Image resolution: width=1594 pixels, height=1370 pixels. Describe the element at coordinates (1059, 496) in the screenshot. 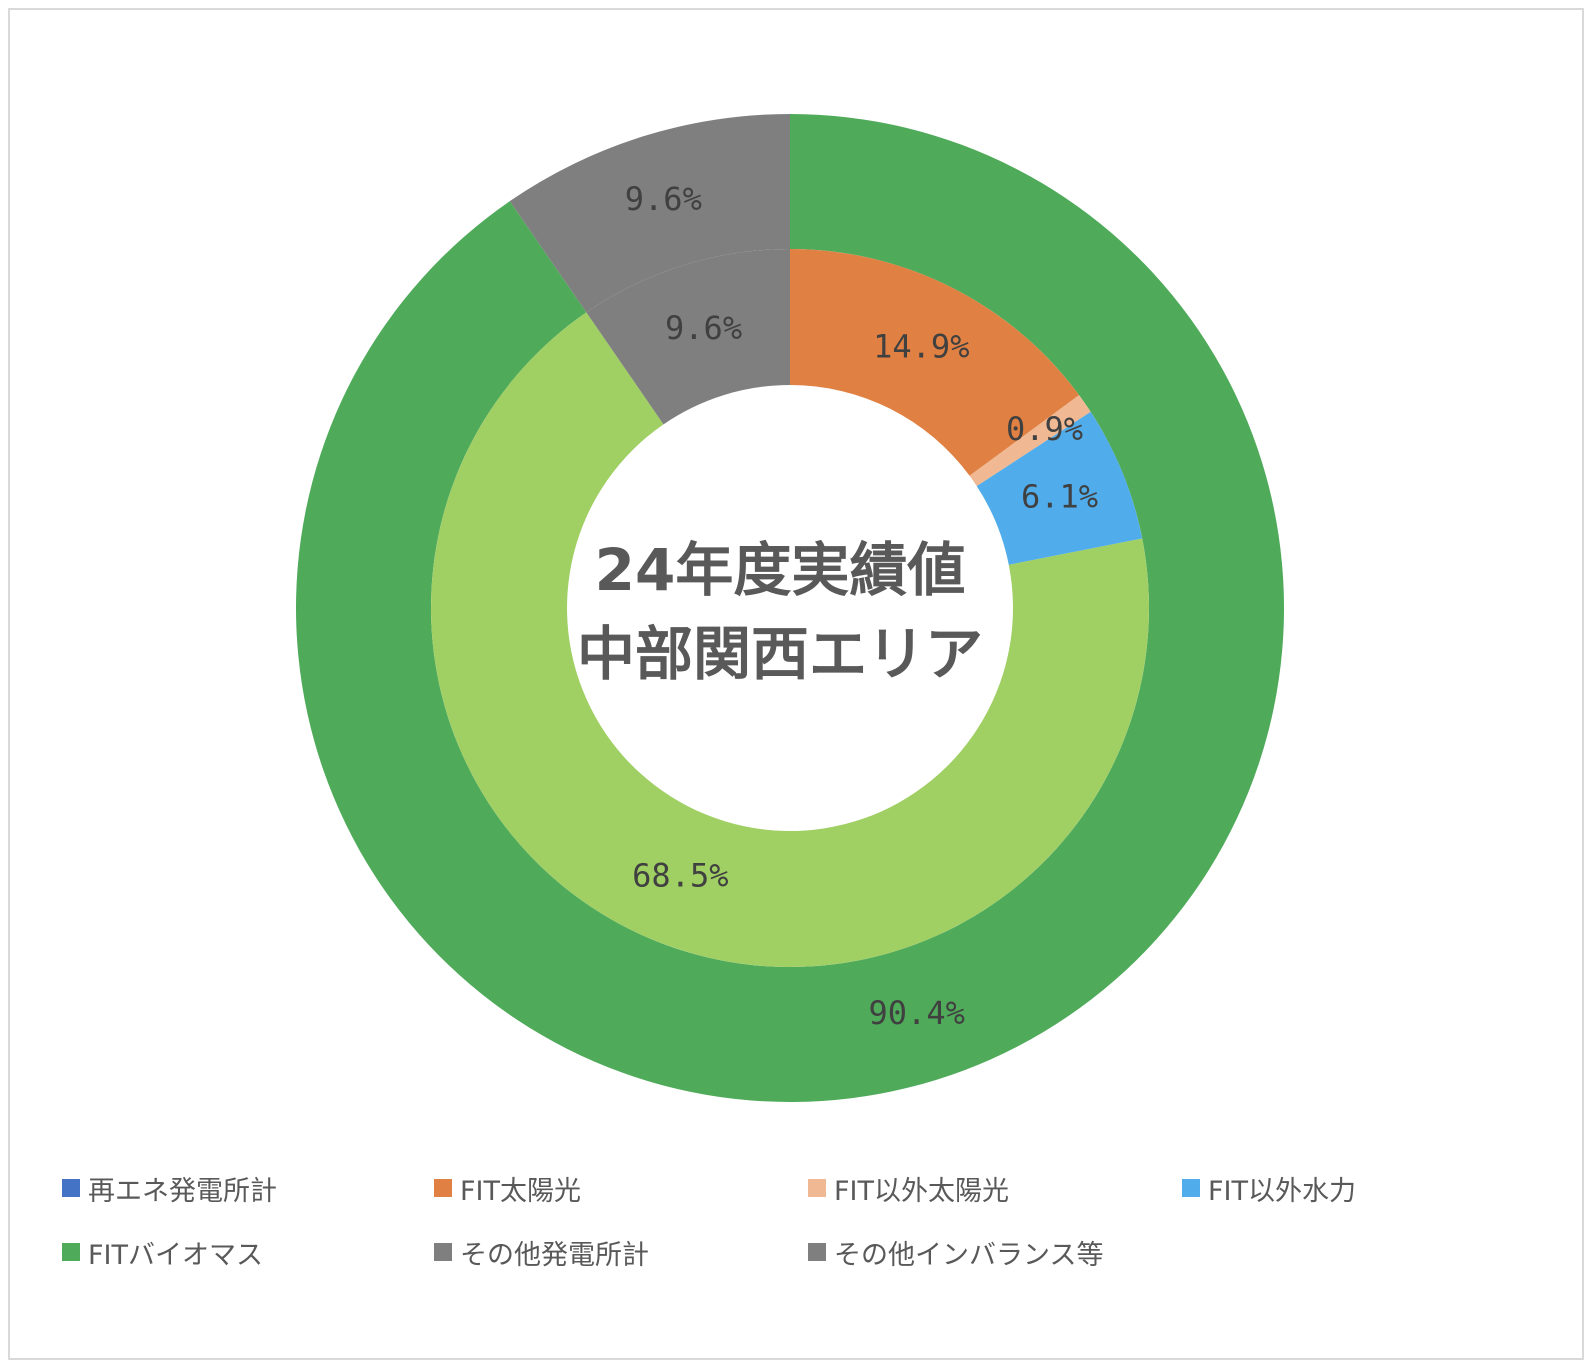

I see `inner-data-label-2: 6.1%` at that location.